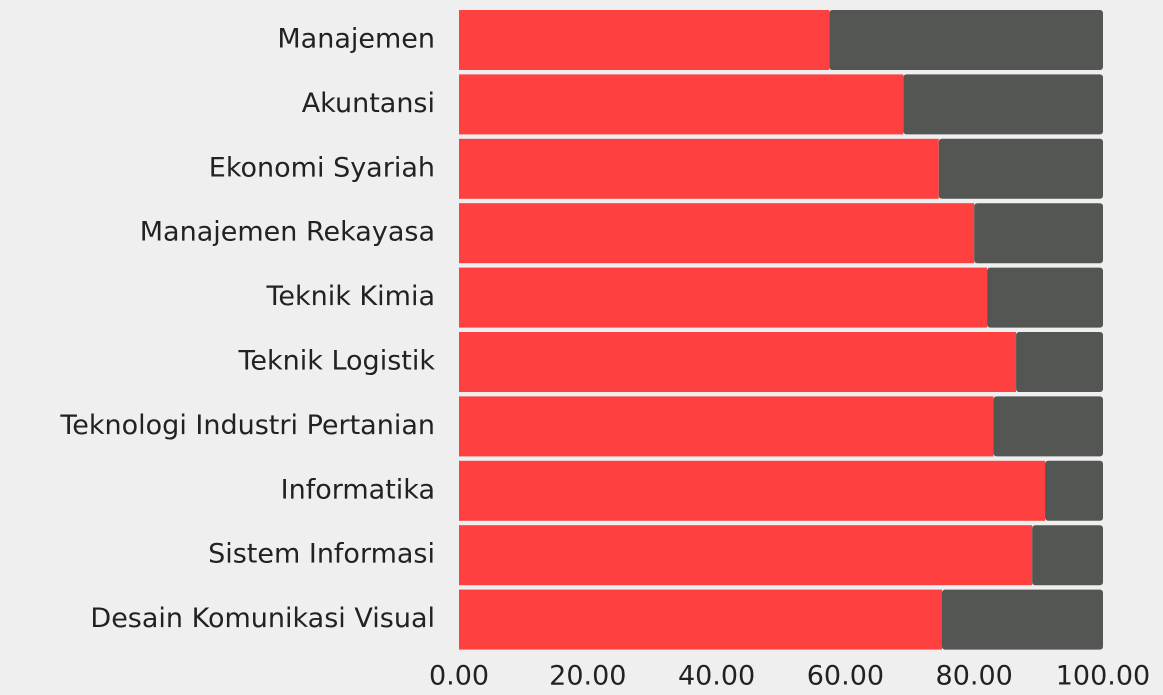 This screenshot has width=1163, height=695. Describe the element at coordinates (350, 296) in the screenshot. I see `category-label: Teknik Kimia` at that location.